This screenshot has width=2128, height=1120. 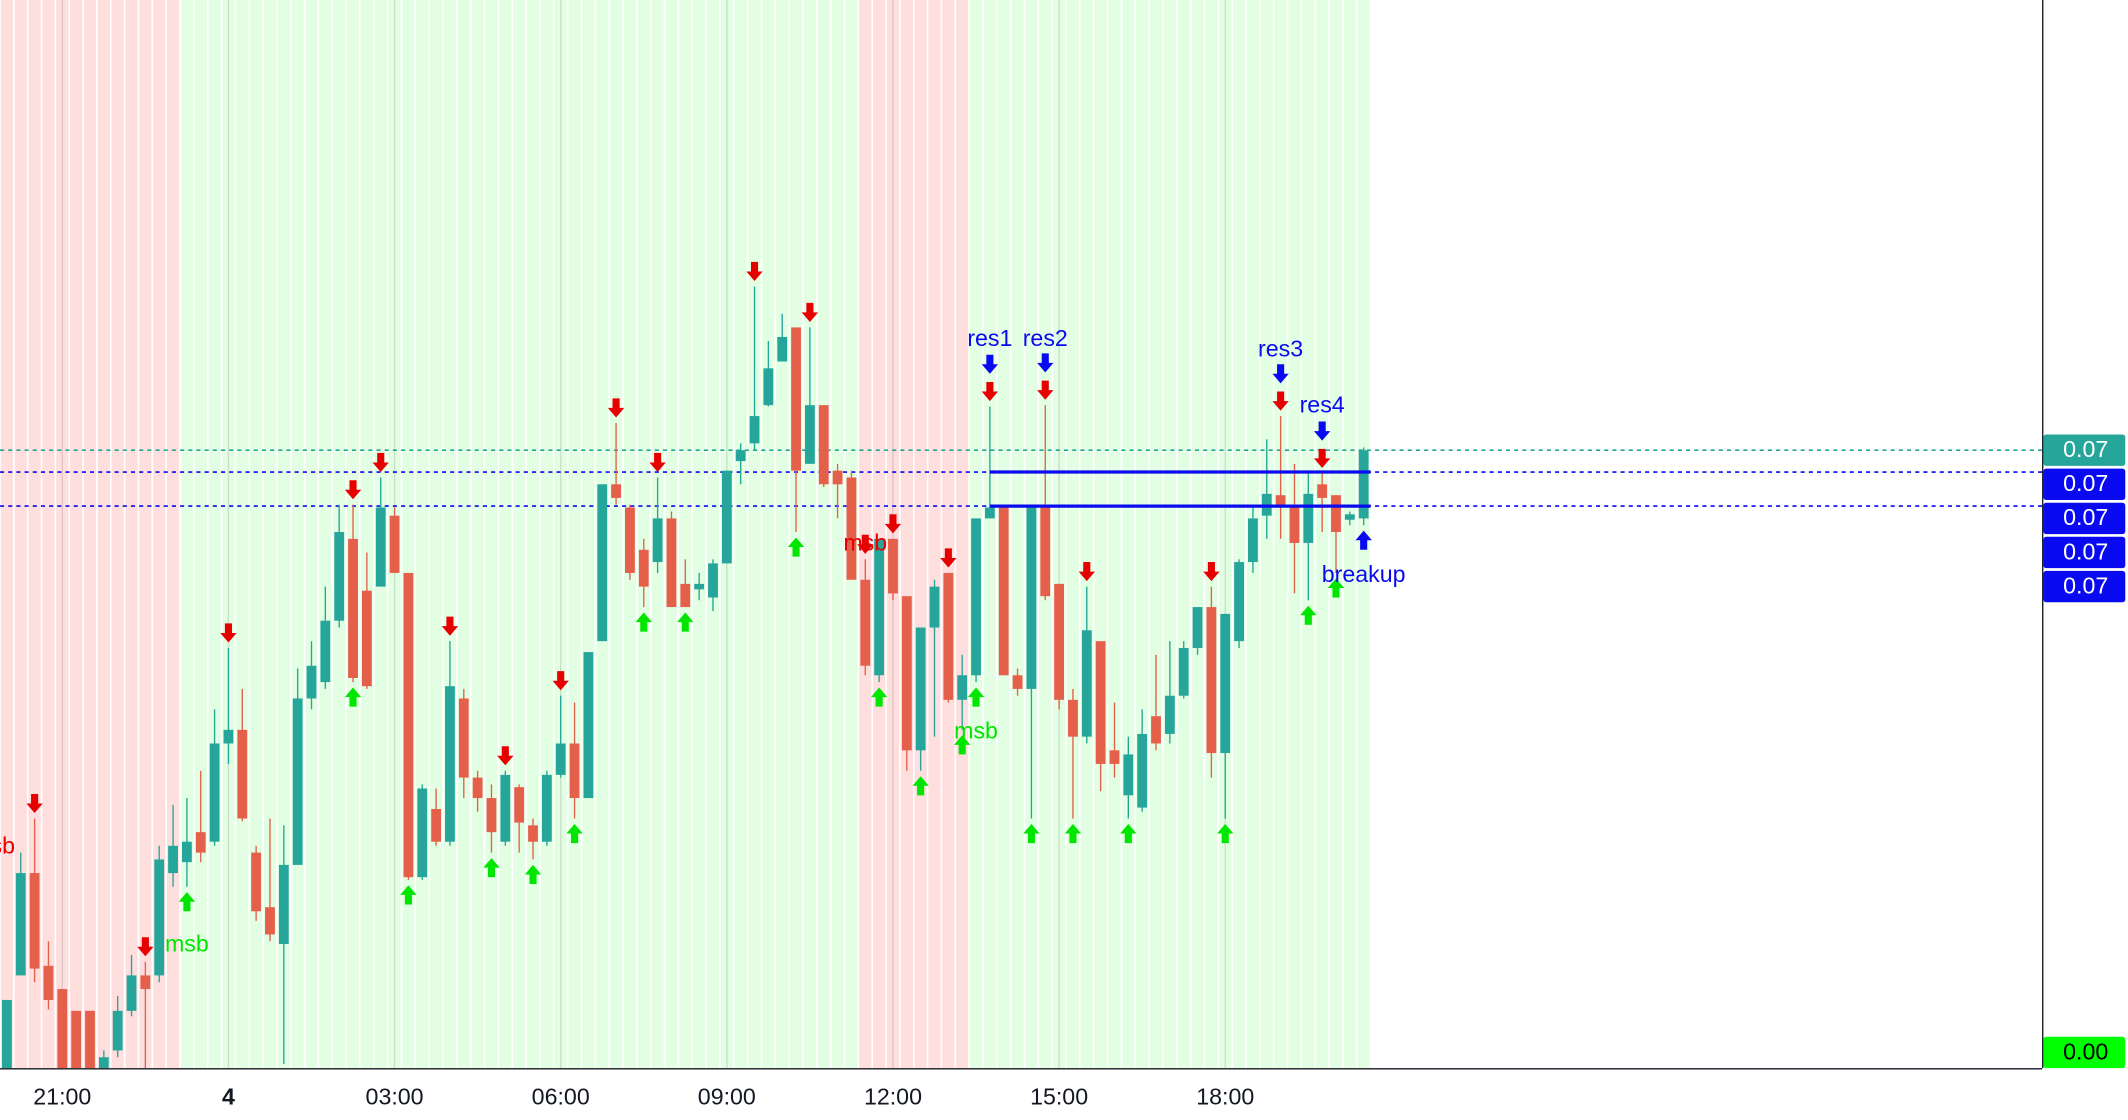 I want to click on annotation: msb, so click(x=7, y=845).